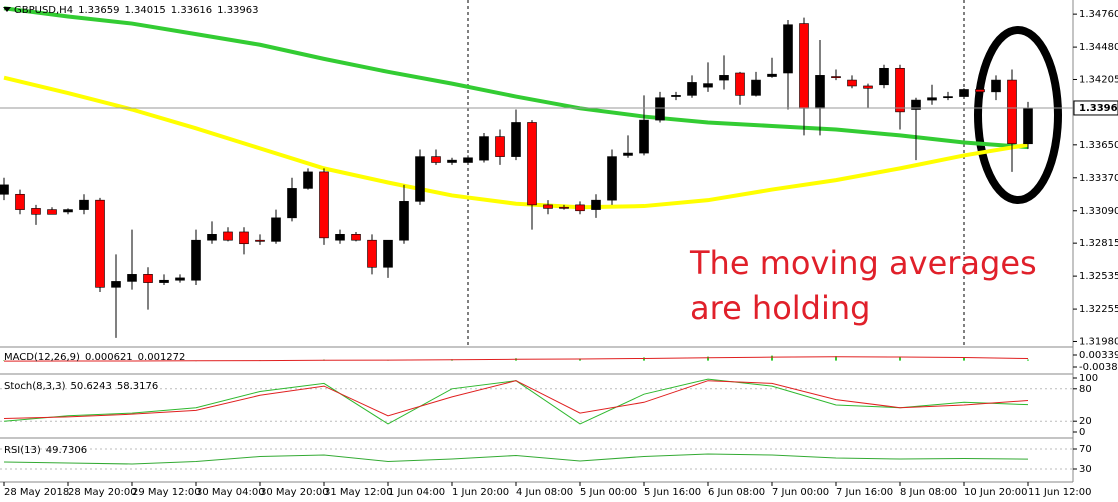 The width and height of the screenshot is (1118, 502). Describe the element at coordinates (736, 492) in the screenshot. I see `x-tick-label: 6 Jun 08:00` at that location.